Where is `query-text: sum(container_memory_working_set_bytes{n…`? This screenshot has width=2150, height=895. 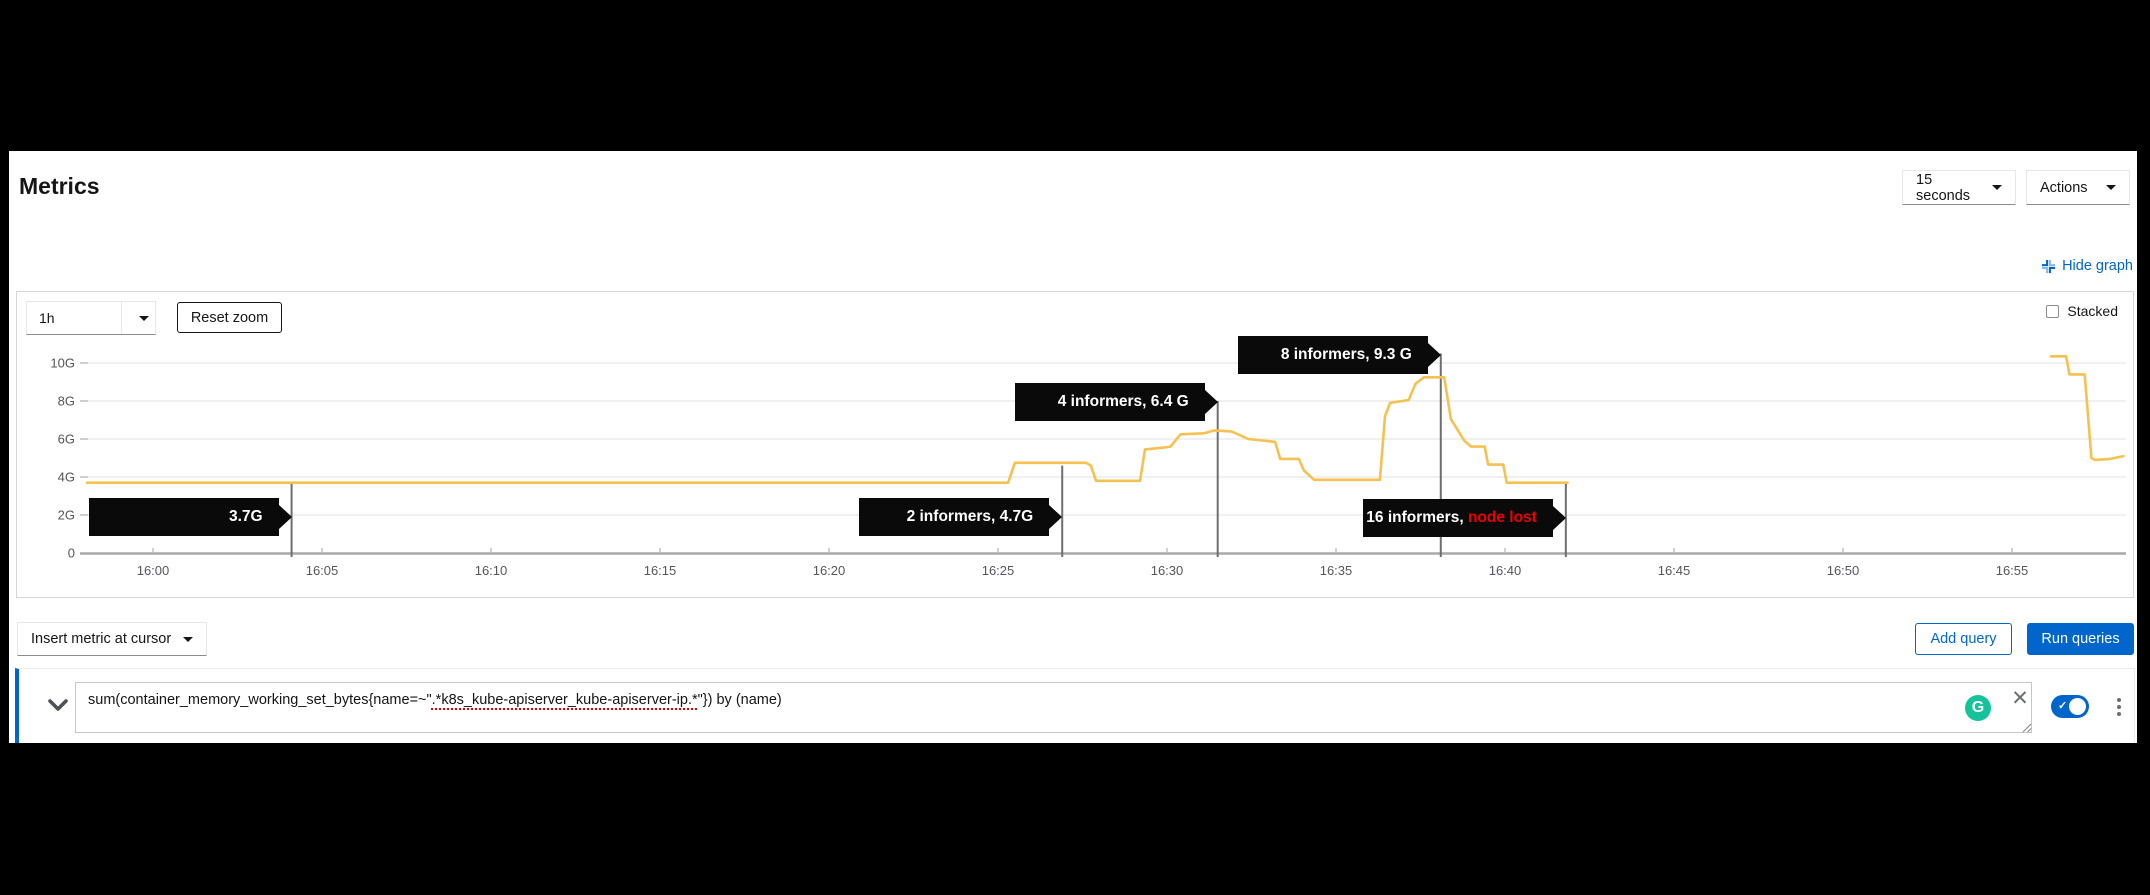
query-text: sum(container_memory_working_set_bytes{n… is located at coordinates (260, 700).